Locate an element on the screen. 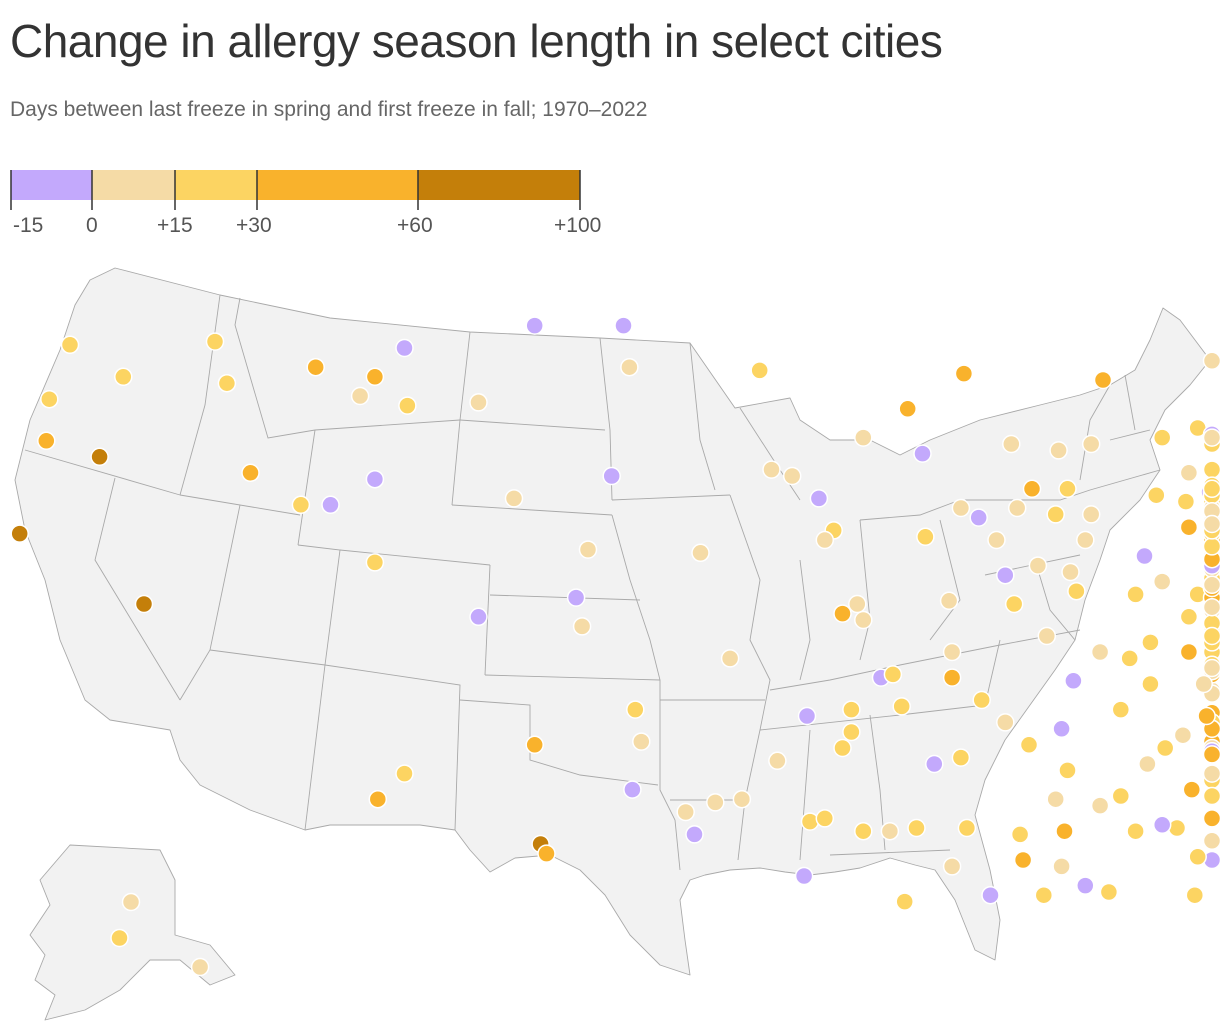 Image resolution: width=1220 pixels, height=1030 pixels. legend-ticks is located at coordinates (295, 190).